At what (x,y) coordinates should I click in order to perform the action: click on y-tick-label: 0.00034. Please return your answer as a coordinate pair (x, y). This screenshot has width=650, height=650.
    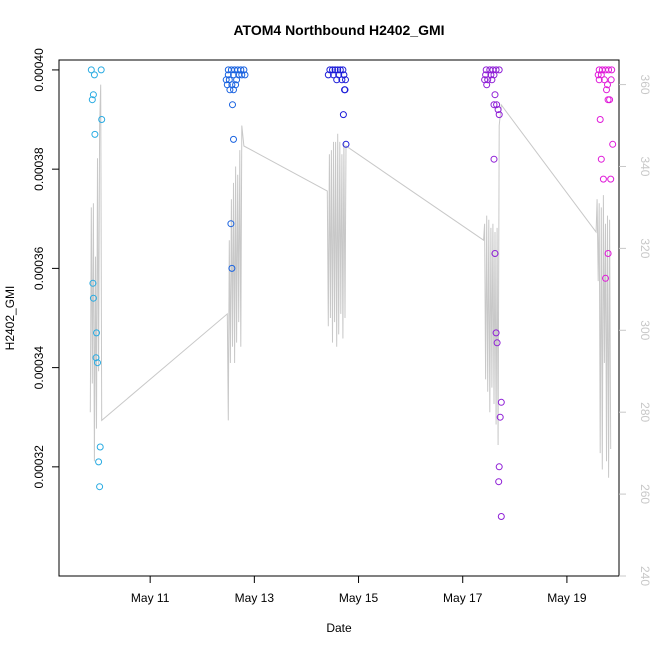
    Looking at the image, I should click on (39, 368).